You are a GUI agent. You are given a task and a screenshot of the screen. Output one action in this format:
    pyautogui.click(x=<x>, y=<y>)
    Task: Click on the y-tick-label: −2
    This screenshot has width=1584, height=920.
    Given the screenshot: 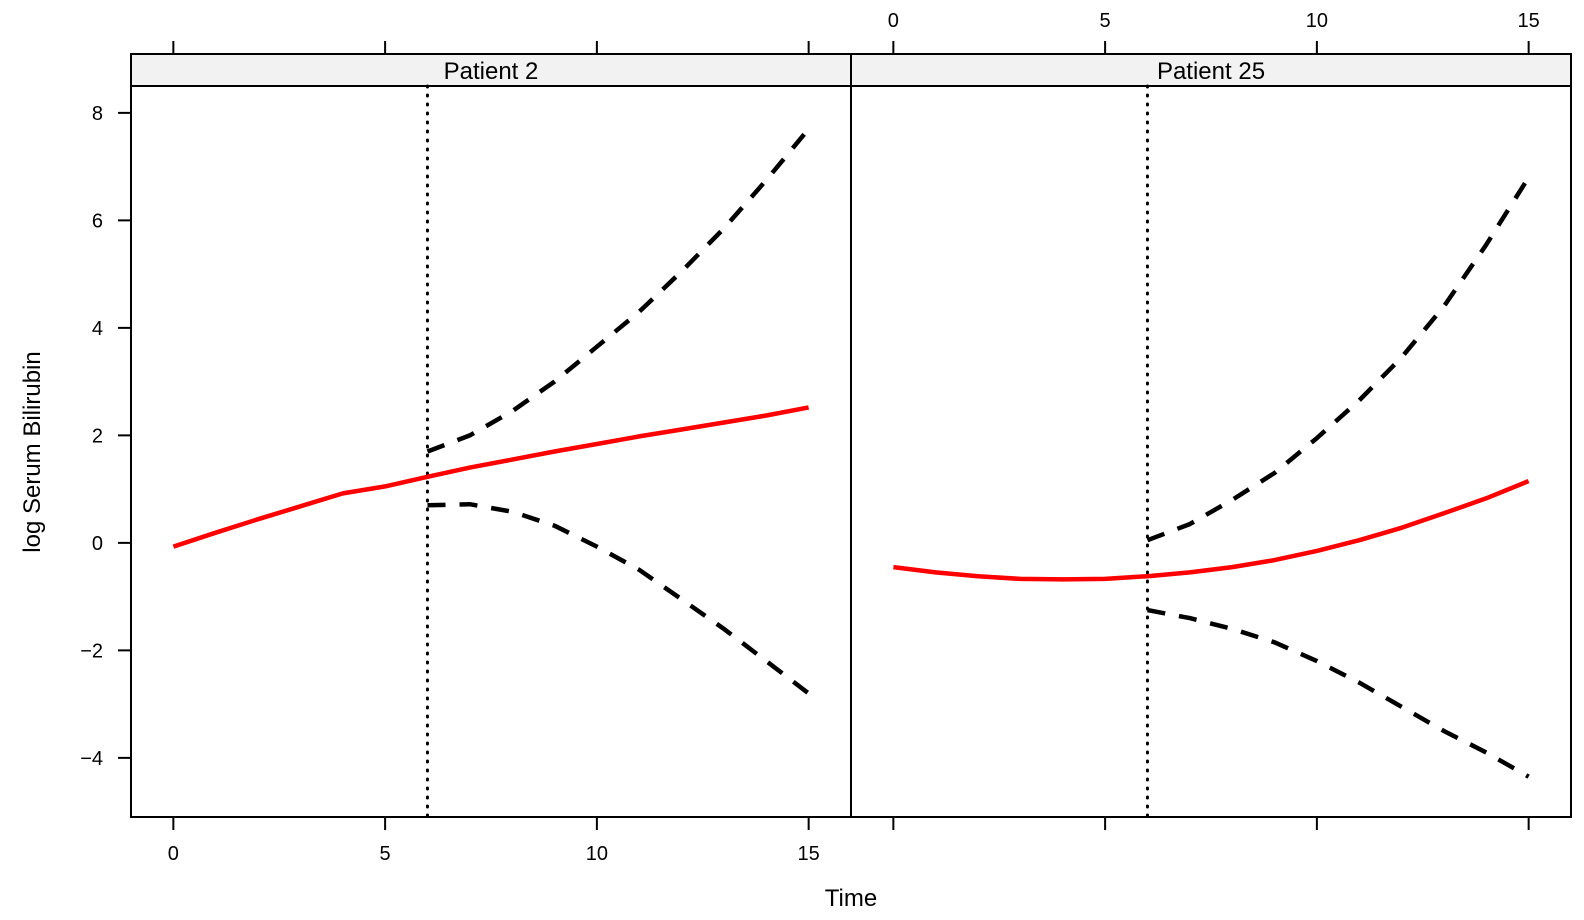 What is the action you would take?
    pyautogui.click(x=91, y=651)
    